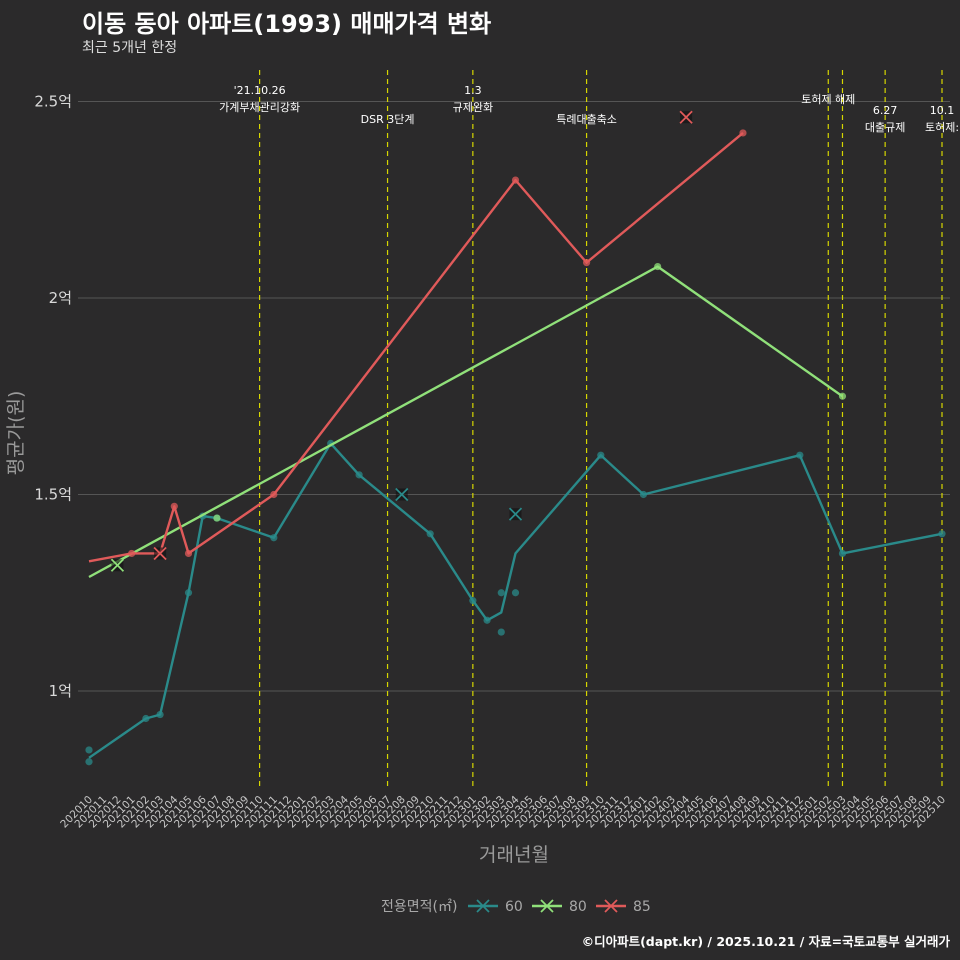 This screenshot has height=960, width=960. Describe the element at coordinates (828, 99) in the screenshot. I see `event-annotation: 토허제 해제` at that location.